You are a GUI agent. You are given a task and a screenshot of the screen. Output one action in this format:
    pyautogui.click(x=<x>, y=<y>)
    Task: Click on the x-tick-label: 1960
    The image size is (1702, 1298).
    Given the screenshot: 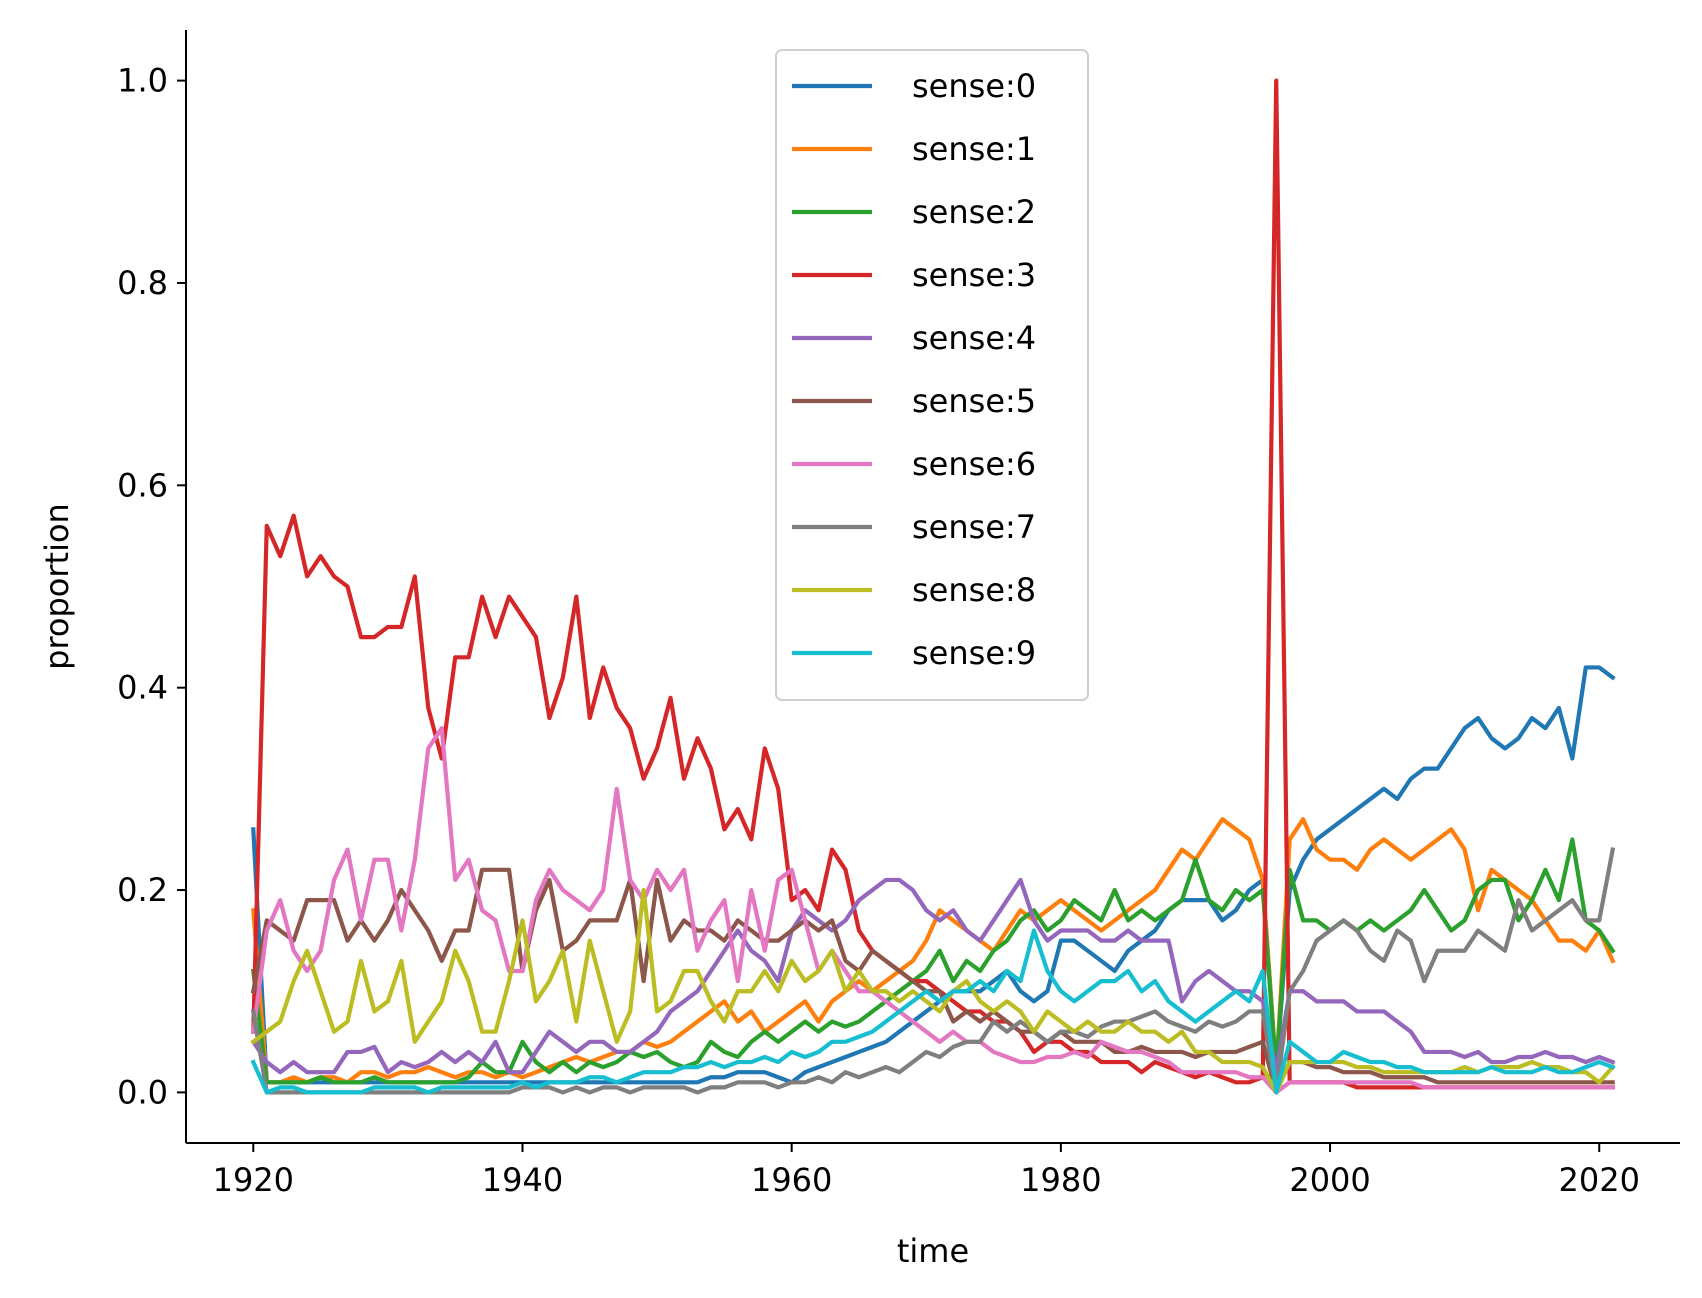 What is the action you would take?
    pyautogui.click(x=791, y=1180)
    